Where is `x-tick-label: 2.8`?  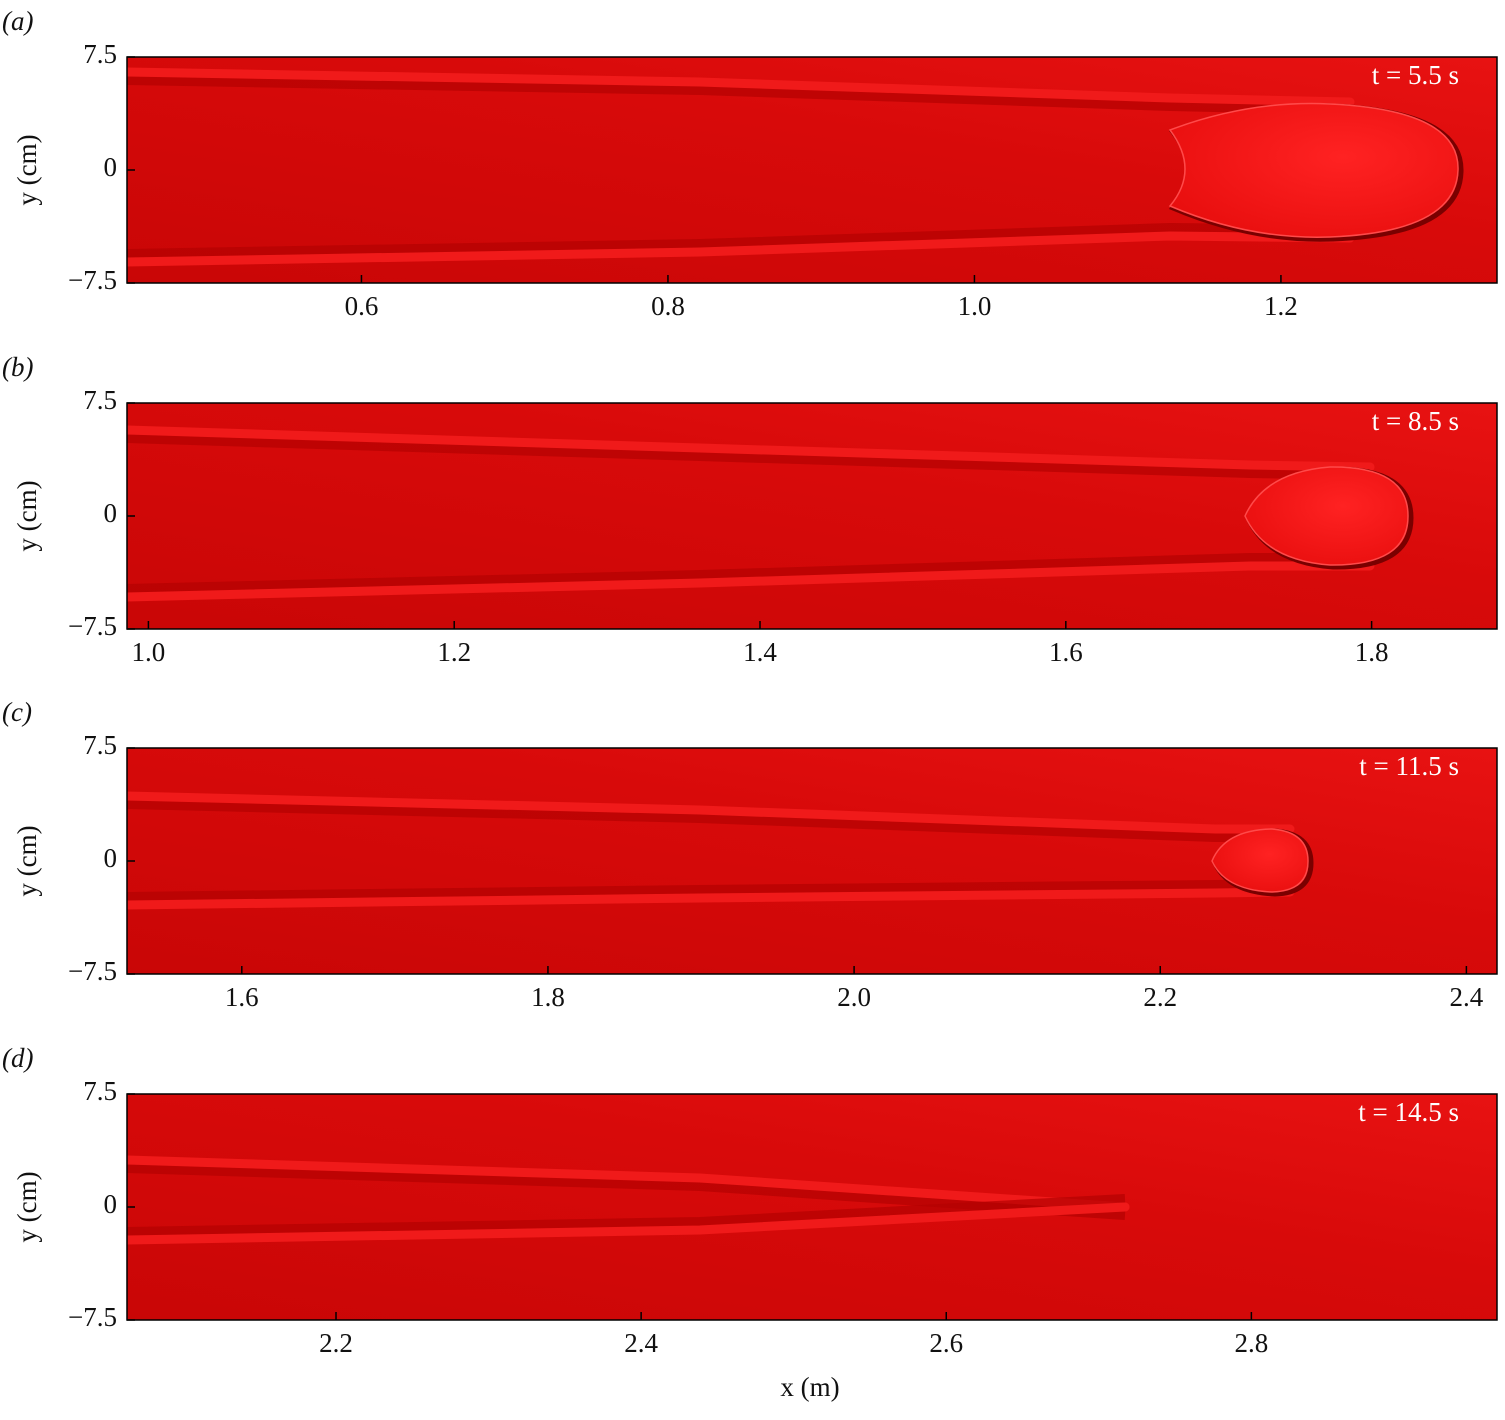 x-tick-label: 2.8 is located at coordinates (1252, 1343).